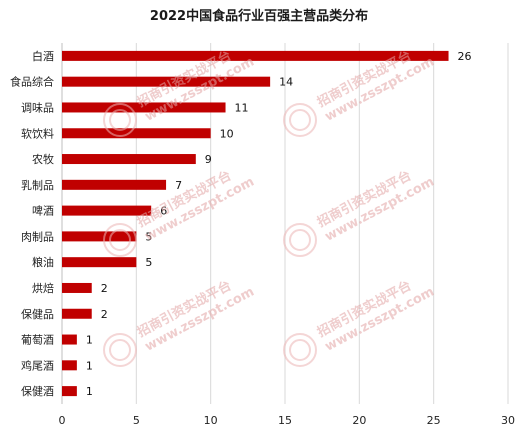 This screenshot has width=519, height=434. Describe the element at coordinates (43, 262) in the screenshot. I see `category-label: 粮油` at that location.